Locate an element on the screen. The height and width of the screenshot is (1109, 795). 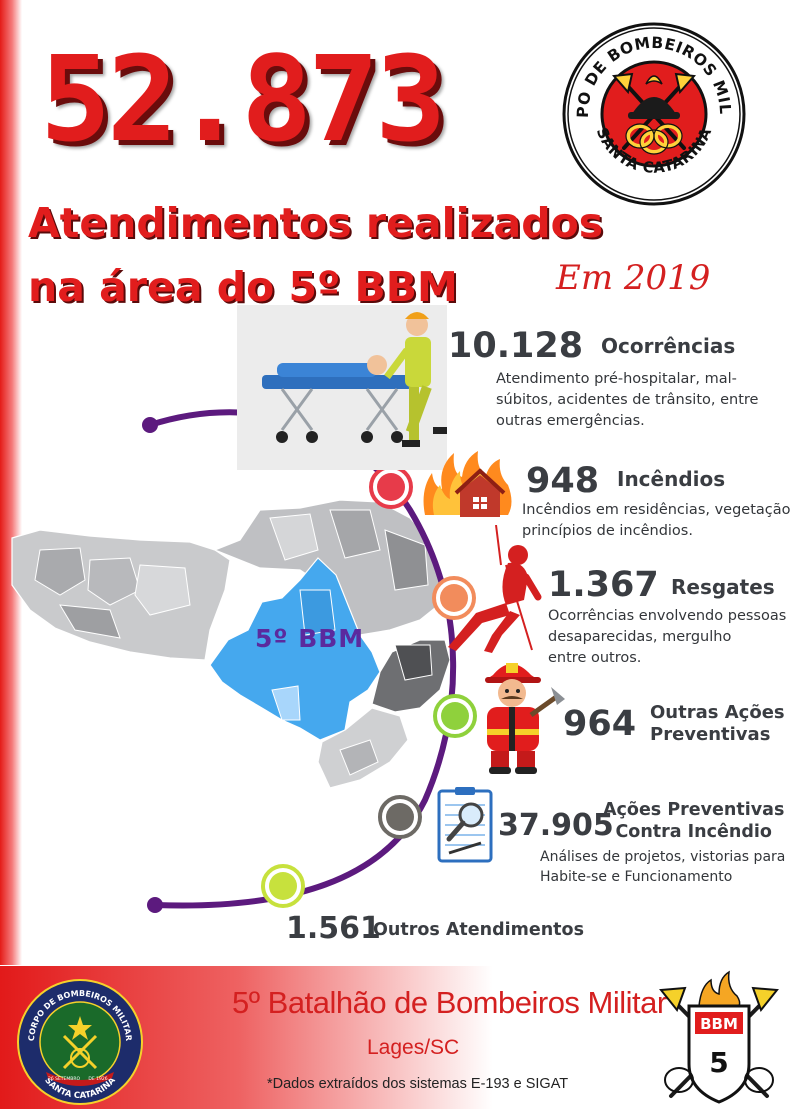
headline-line-2: na área do 5º BBM is located at coordinates (243, 287).